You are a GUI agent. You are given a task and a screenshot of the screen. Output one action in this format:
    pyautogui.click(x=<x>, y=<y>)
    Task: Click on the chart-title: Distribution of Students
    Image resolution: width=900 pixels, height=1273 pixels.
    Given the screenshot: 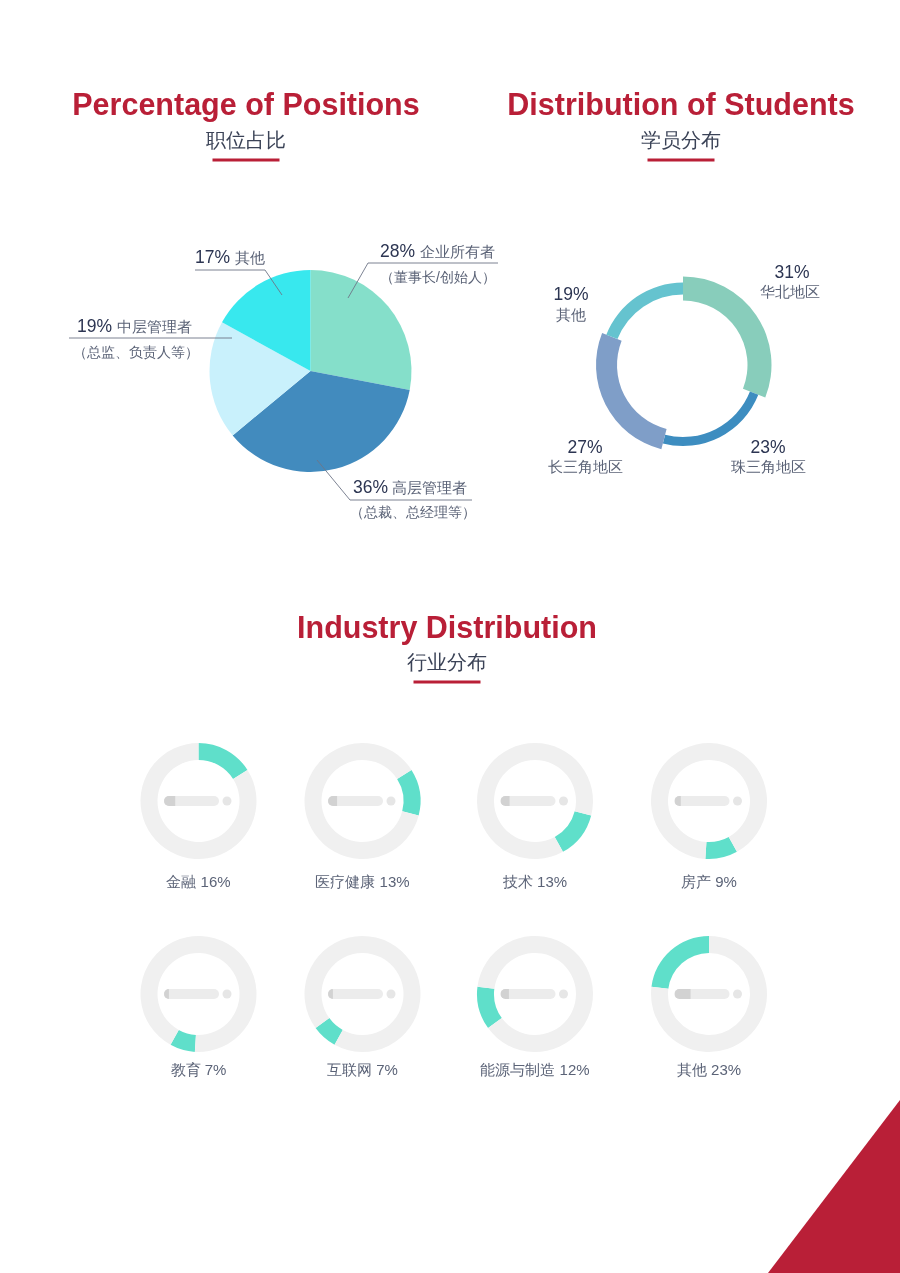 What is the action you would take?
    pyautogui.click(x=681, y=104)
    